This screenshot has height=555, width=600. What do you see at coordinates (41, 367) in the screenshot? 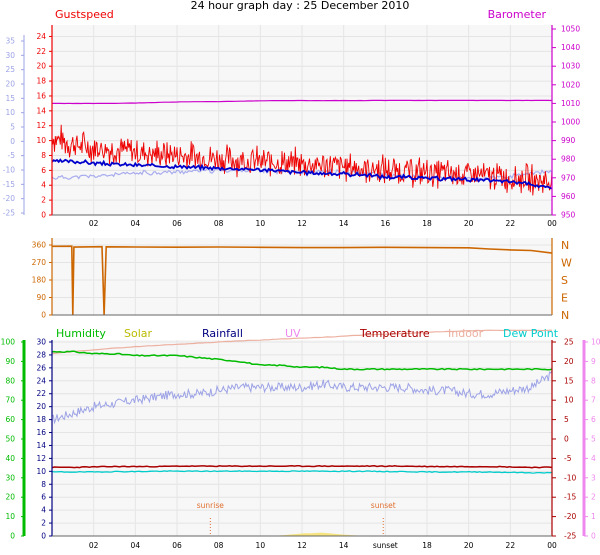
I see `rainfall-tick-label: 26` at bounding box center [41, 367].